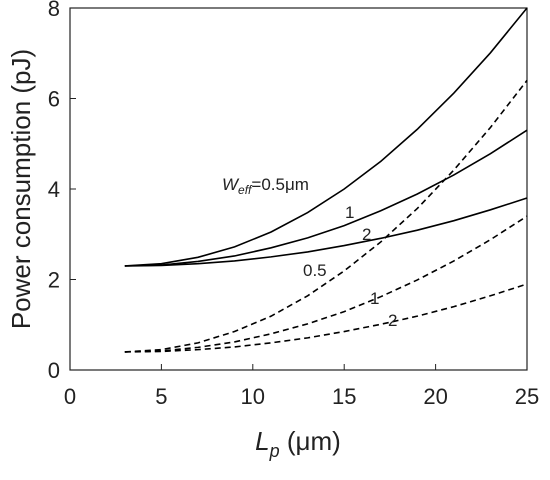 The image size is (550, 480). What do you see at coordinates (253, 396) in the screenshot?
I see `x-tick-label: 10` at bounding box center [253, 396].